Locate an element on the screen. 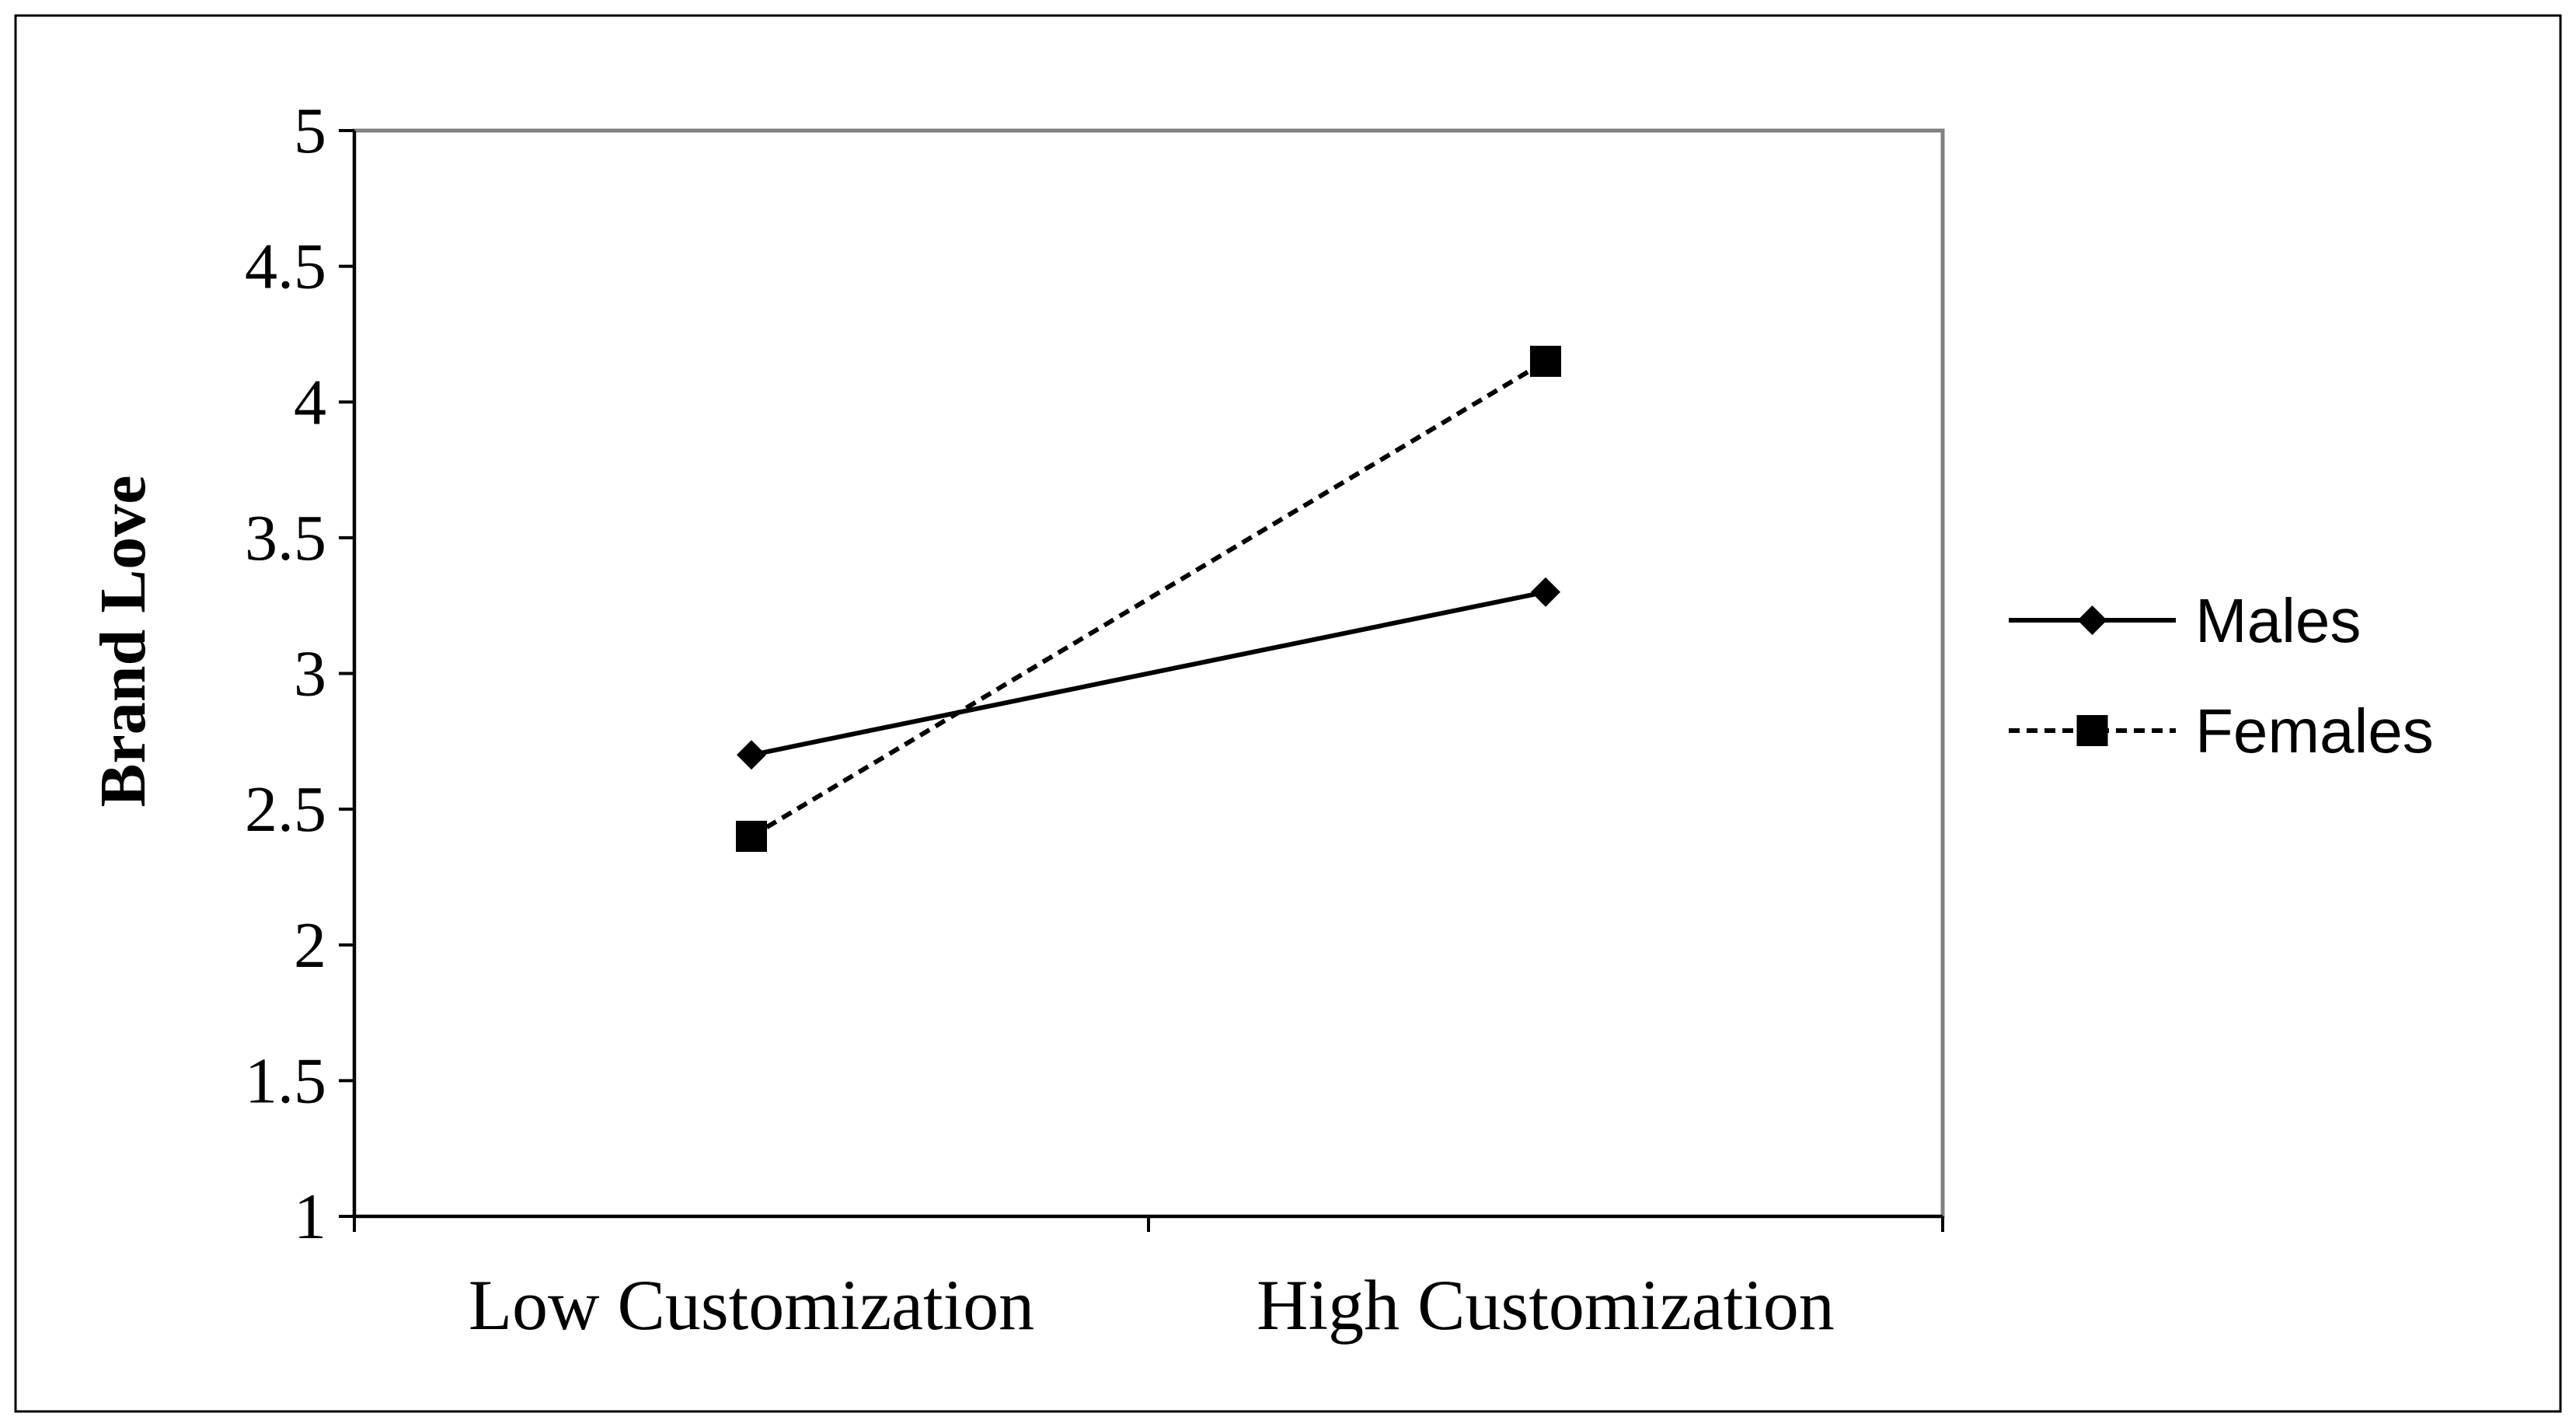 The width and height of the screenshot is (2576, 1427). y-tick-label: 4.5 is located at coordinates (285, 267).